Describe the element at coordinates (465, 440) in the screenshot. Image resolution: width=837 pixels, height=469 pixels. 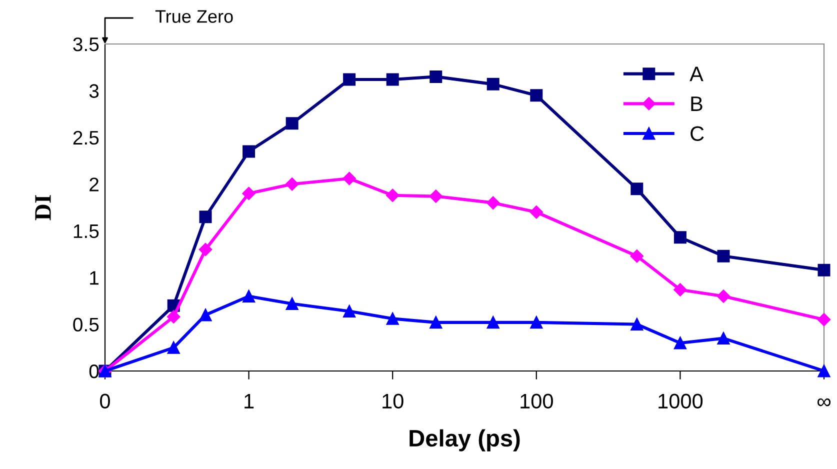
I see `x-axis-title: Delay (ps)` at that location.